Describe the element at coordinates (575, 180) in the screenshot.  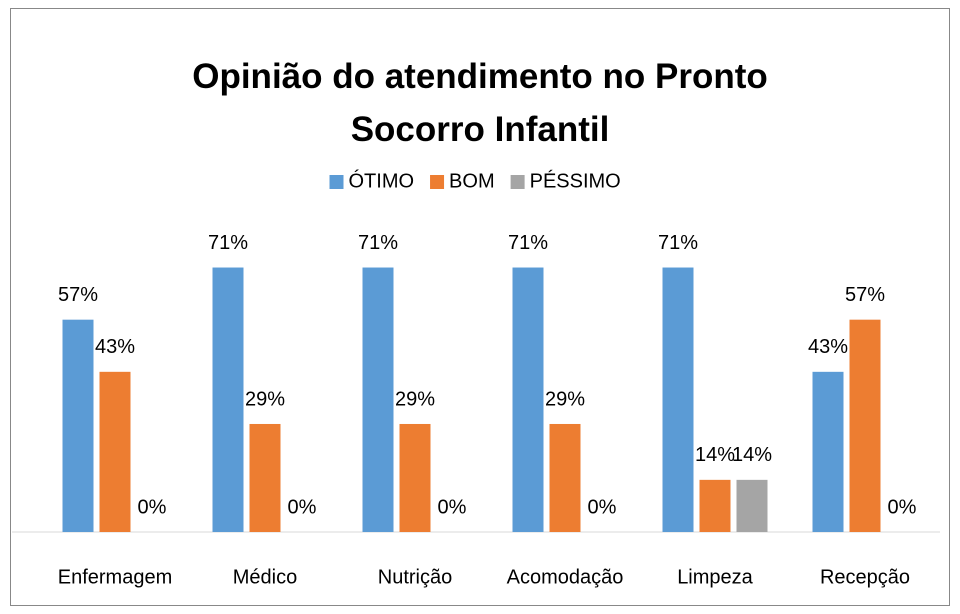
I see `legend-label: PÉSSIMO` at that location.